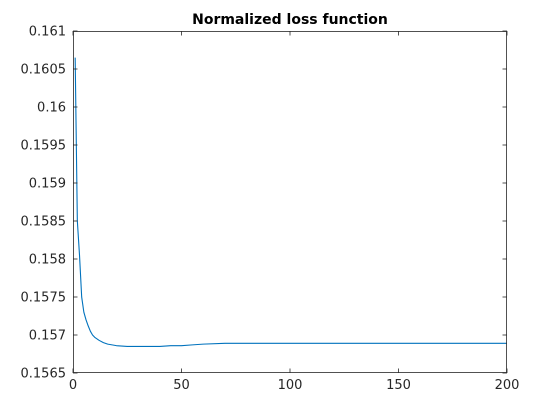 The height and width of the screenshot is (420, 560). Describe the element at coordinates (181, 385) in the screenshot. I see `x-tick-label: 50` at that location.